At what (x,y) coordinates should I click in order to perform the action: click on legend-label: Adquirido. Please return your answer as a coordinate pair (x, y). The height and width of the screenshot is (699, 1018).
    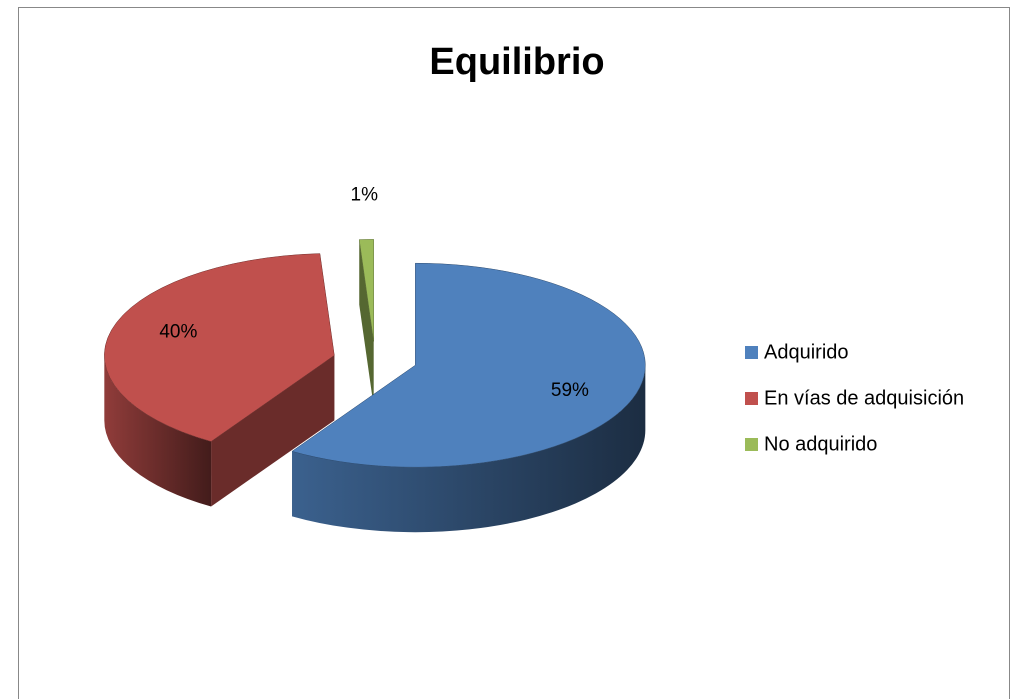
    Looking at the image, I should click on (806, 352).